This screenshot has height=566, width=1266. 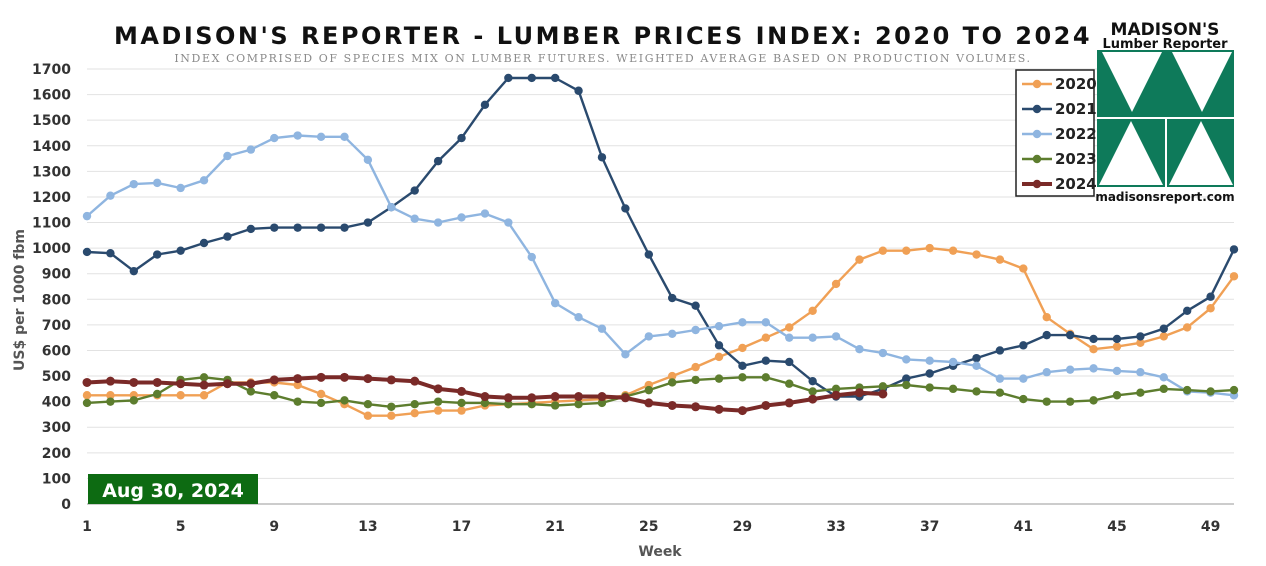 What do you see at coordinates (51, 96) in the screenshot?
I see `y-tick-label: 1600` at bounding box center [51, 96].